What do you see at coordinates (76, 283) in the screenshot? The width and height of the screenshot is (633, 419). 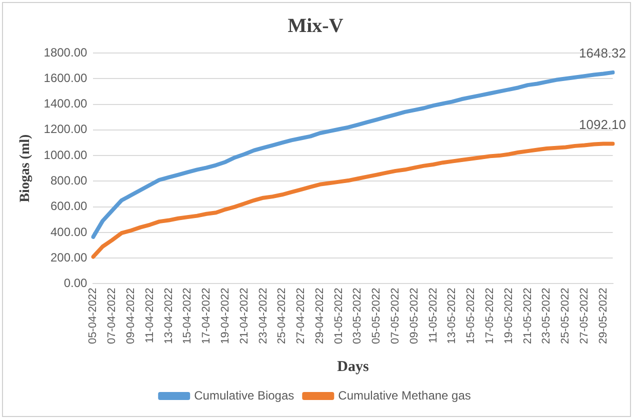 I see `y-tick-label: 0.00` at bounding box center [76, 283].